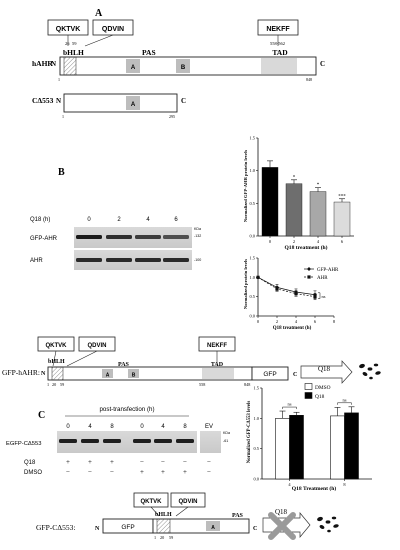 This screenshot has width=400, height=550. Describe the element at coordinates (163, 427) in the screenshot. I see `blot-c-time-5: 4` at that location.